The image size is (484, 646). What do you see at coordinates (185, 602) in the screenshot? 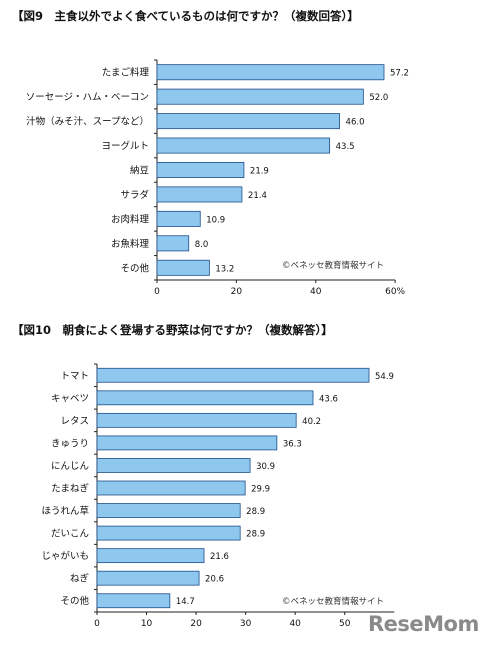
I see `value-label: 14.7` at bounding box center [185, 602].